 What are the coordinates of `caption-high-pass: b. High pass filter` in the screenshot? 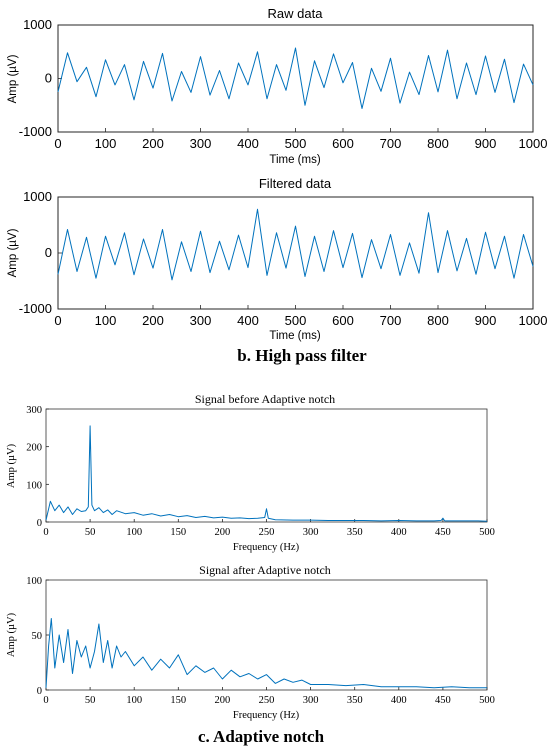 It's located at (302, 355).